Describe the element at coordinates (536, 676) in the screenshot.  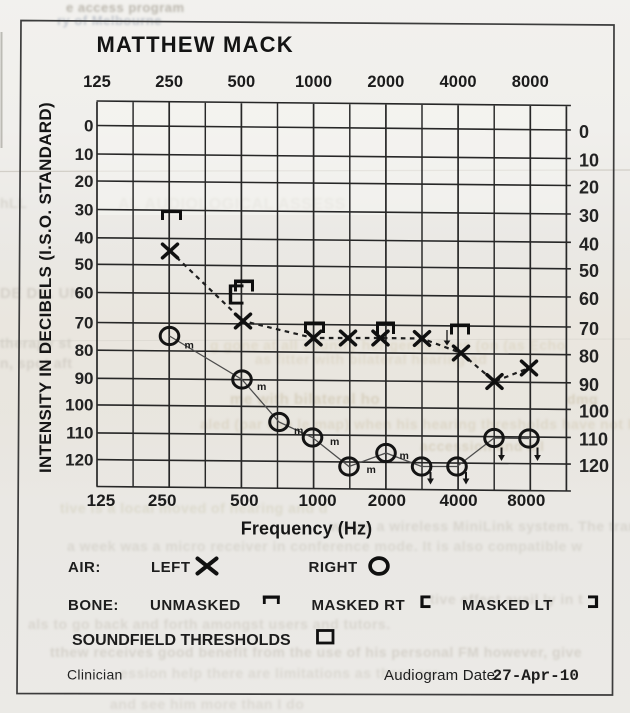
I see `svg-text: 27-Apr-10` at that location.